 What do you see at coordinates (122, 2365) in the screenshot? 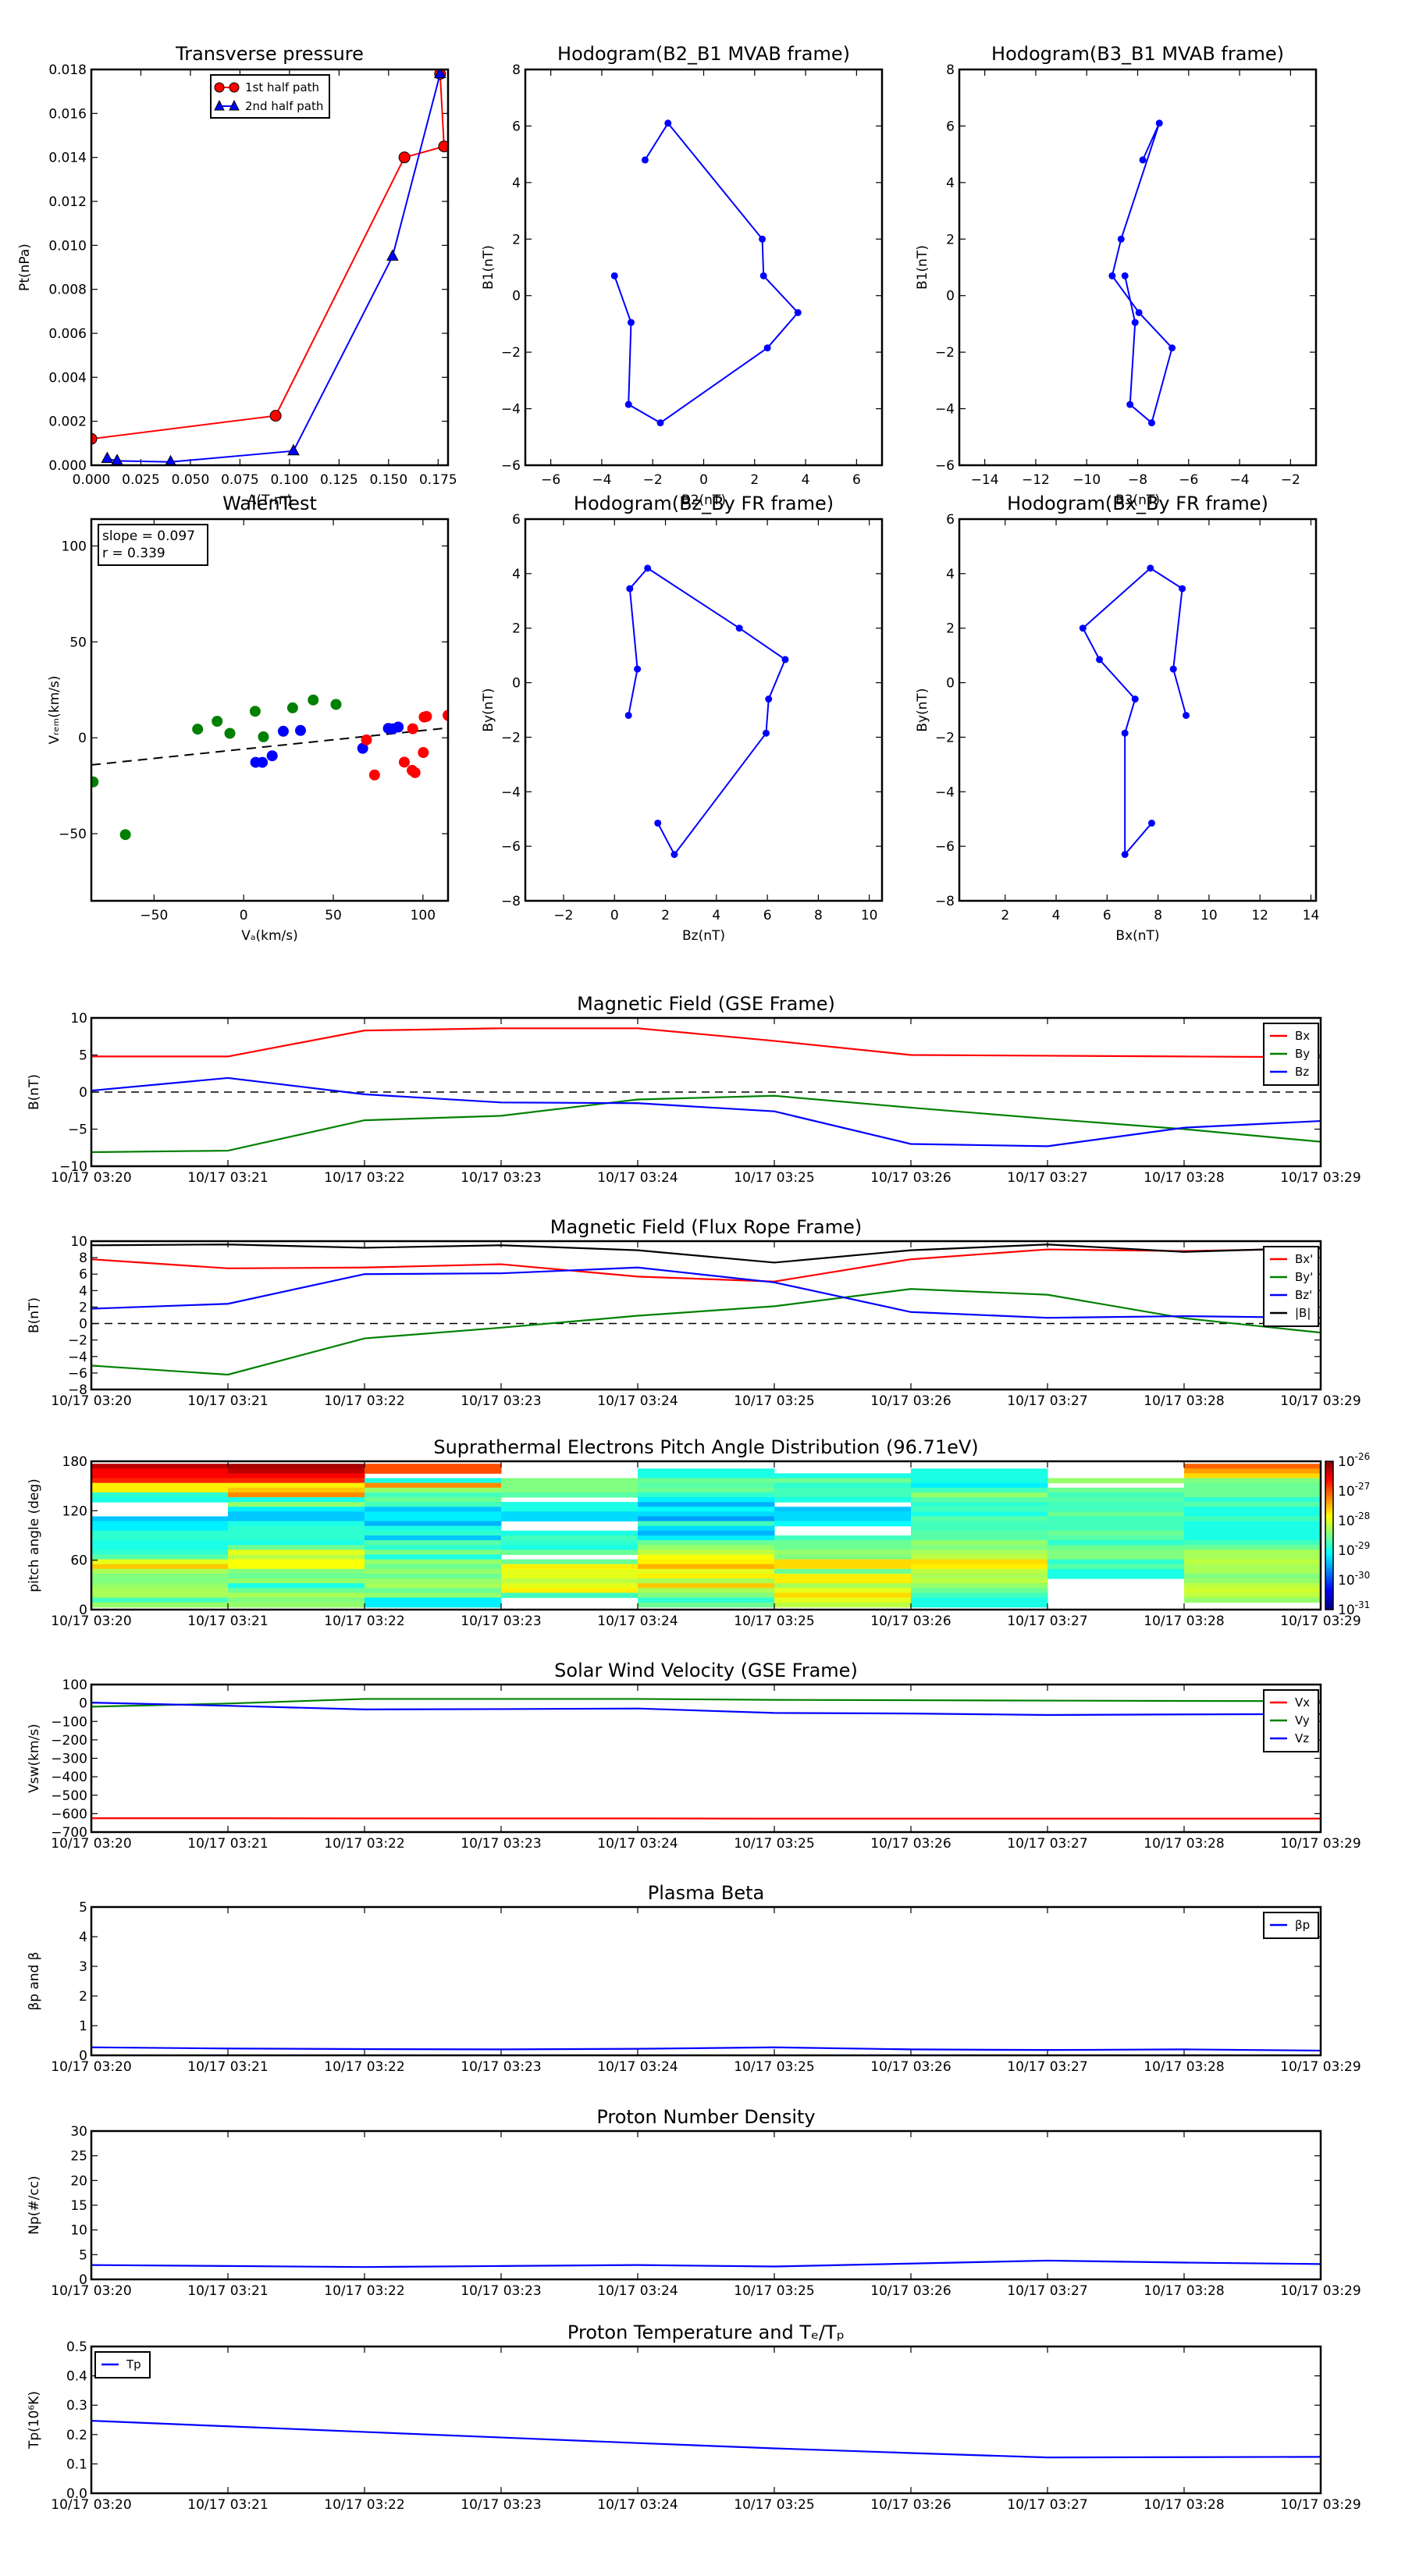
I see `legend: Tp` at bounding box center [122, 2365].